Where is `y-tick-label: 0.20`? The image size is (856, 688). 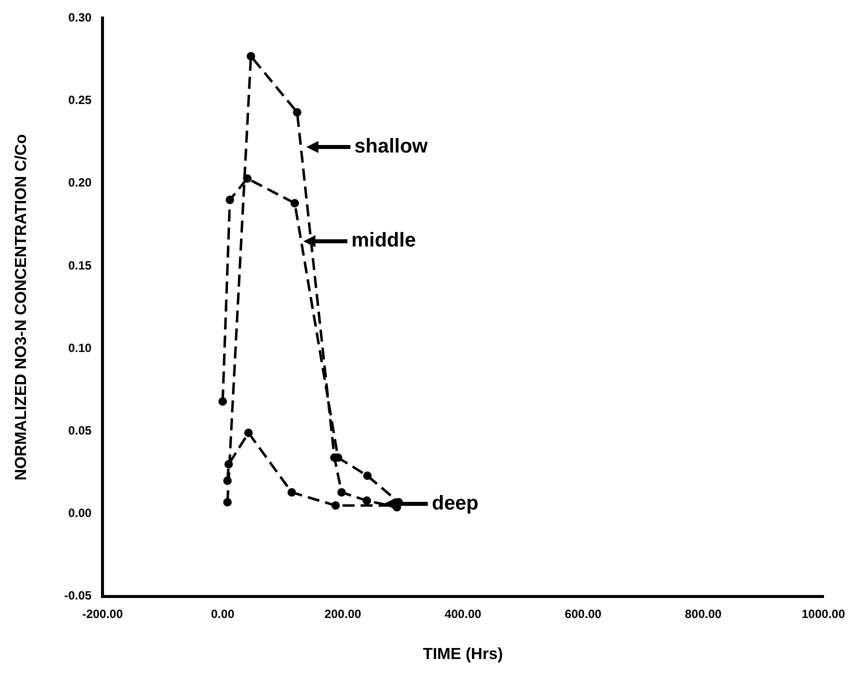 y-tick-label: 0.20 is located at coordinates (80, 183).